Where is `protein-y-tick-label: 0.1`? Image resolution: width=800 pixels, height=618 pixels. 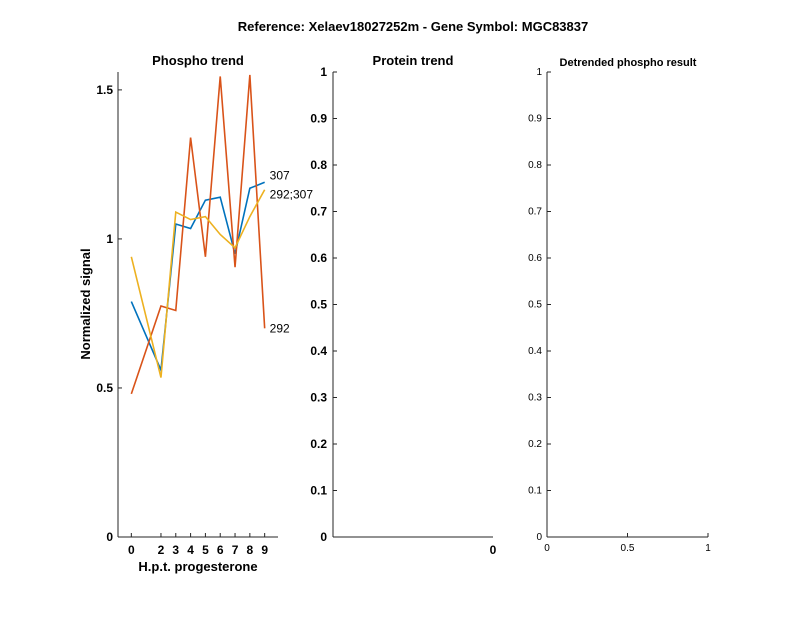 protein-y-tick-label: 0.1 is located at coordinates (318, 491).